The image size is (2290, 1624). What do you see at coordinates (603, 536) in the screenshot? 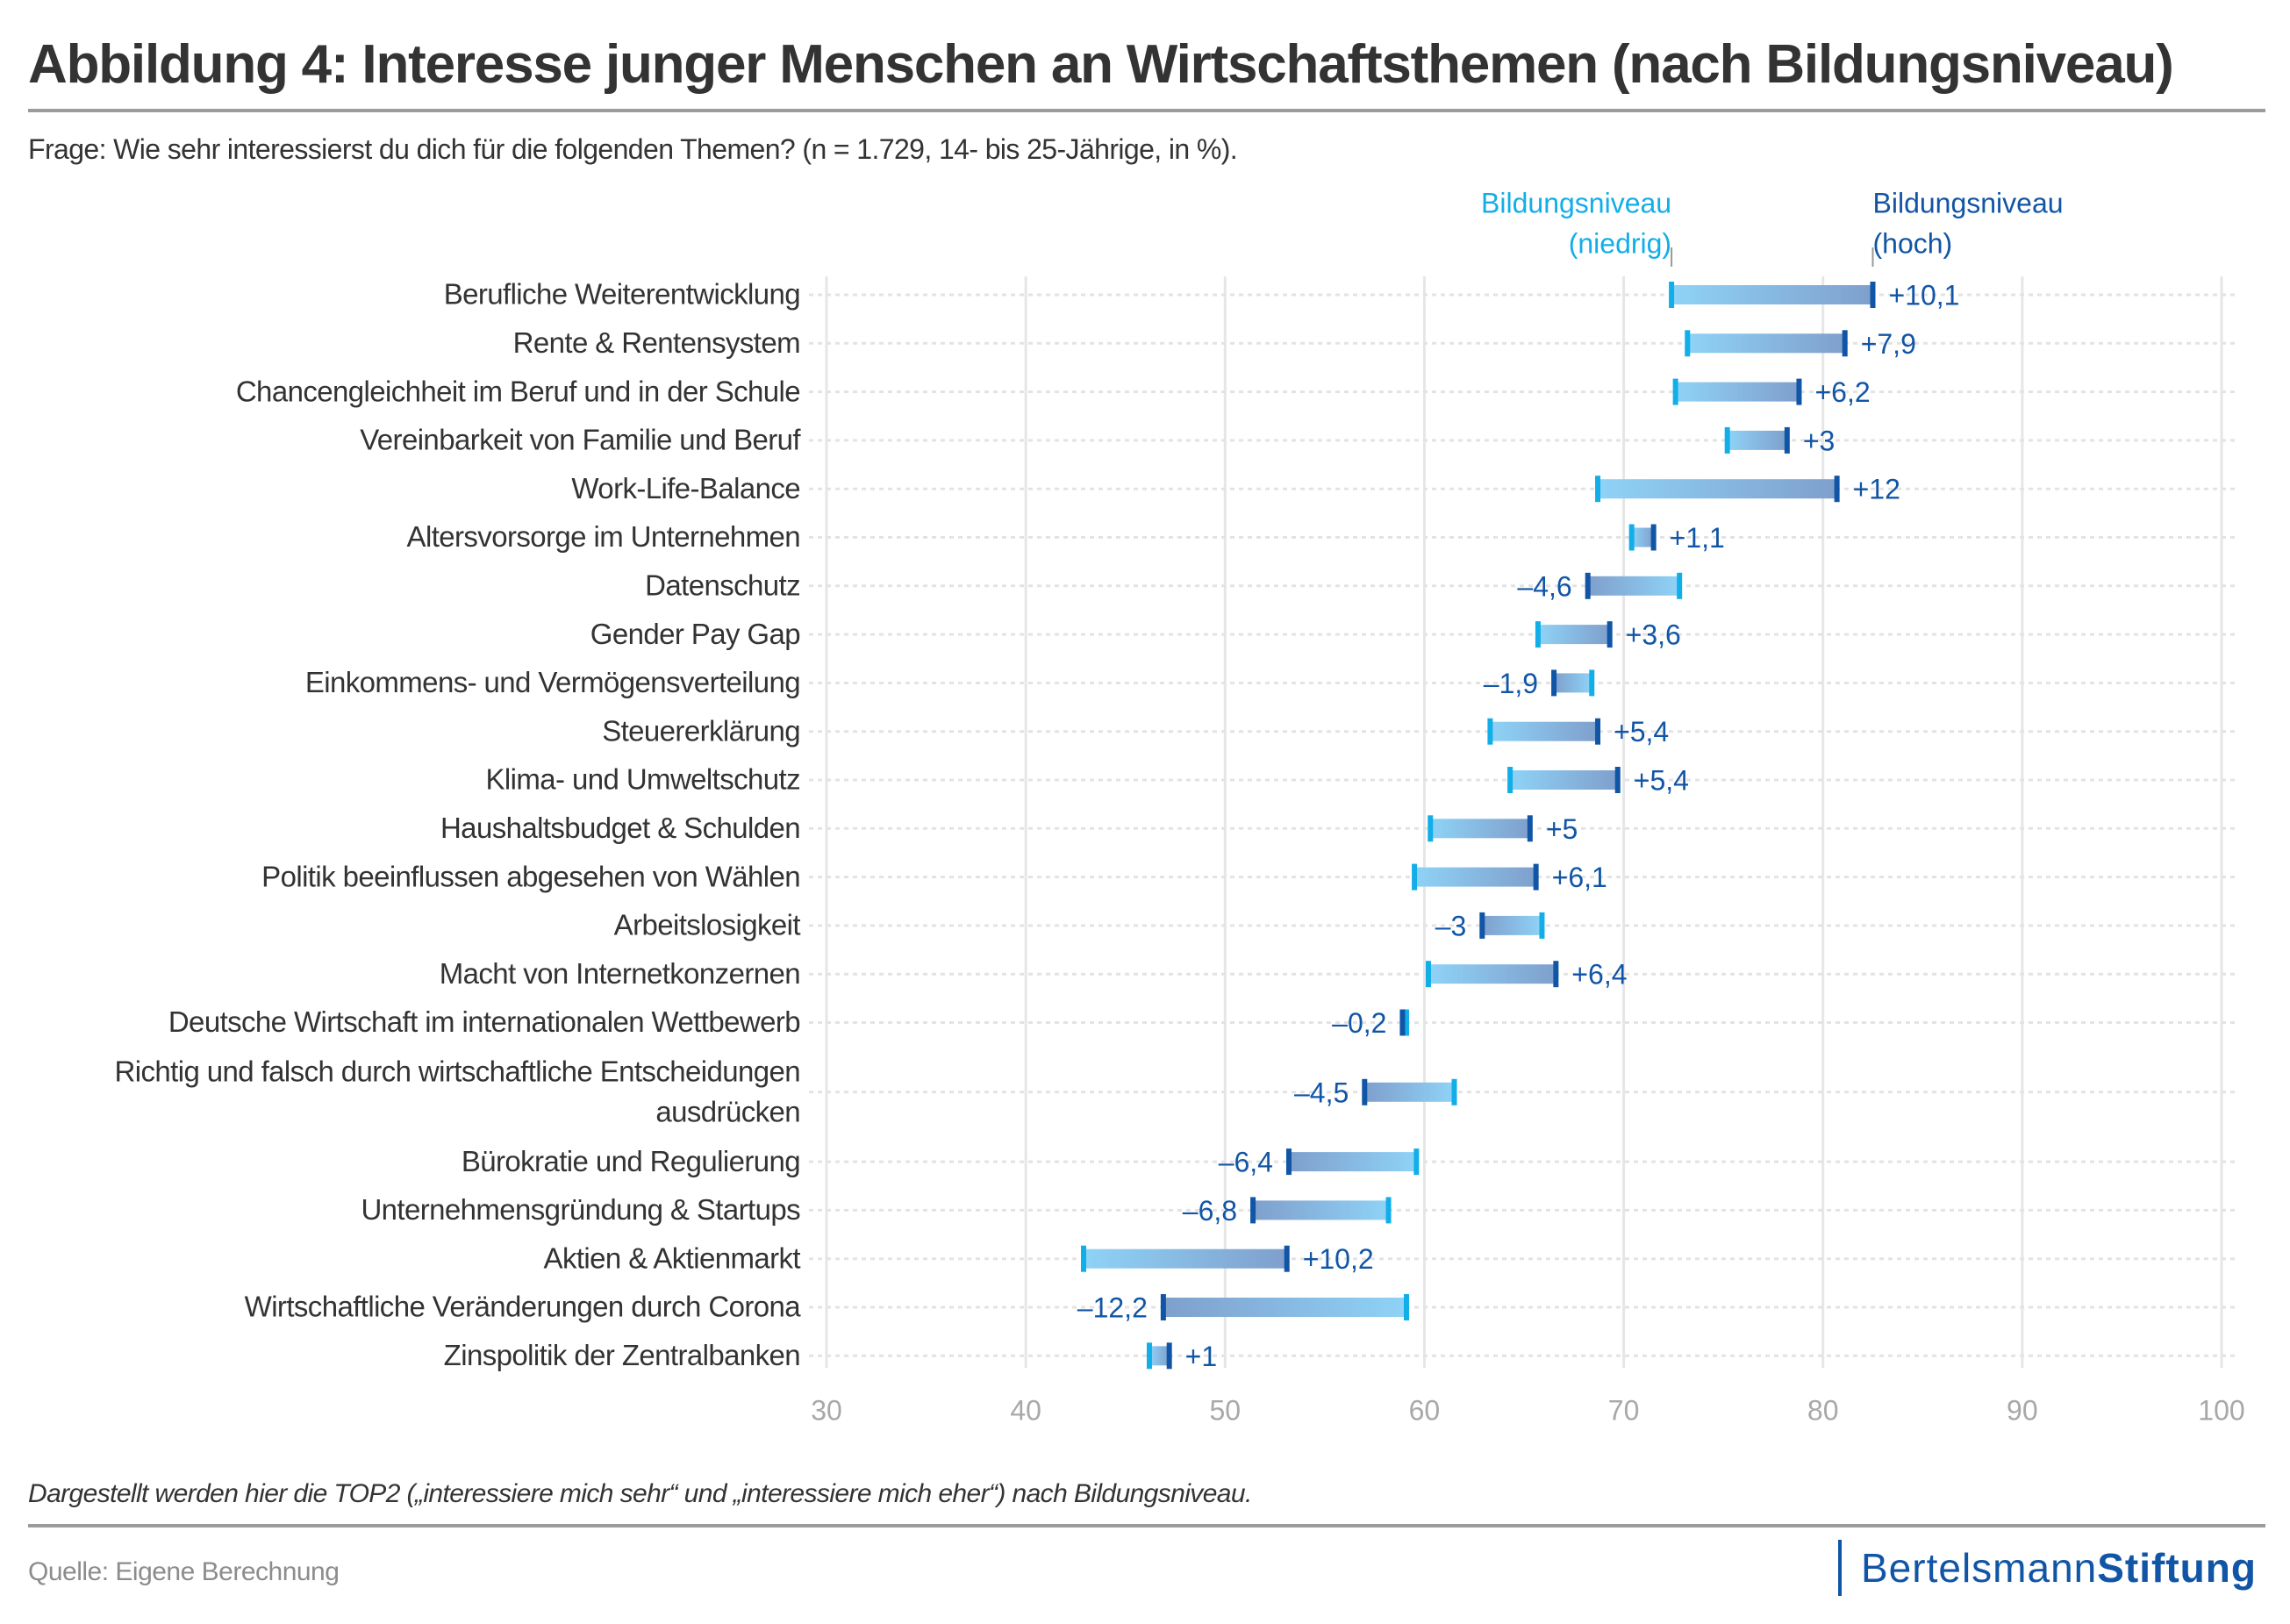
I see `category-label: Altersvorsorge im Unternehmen` at bounding box center [603, 536].